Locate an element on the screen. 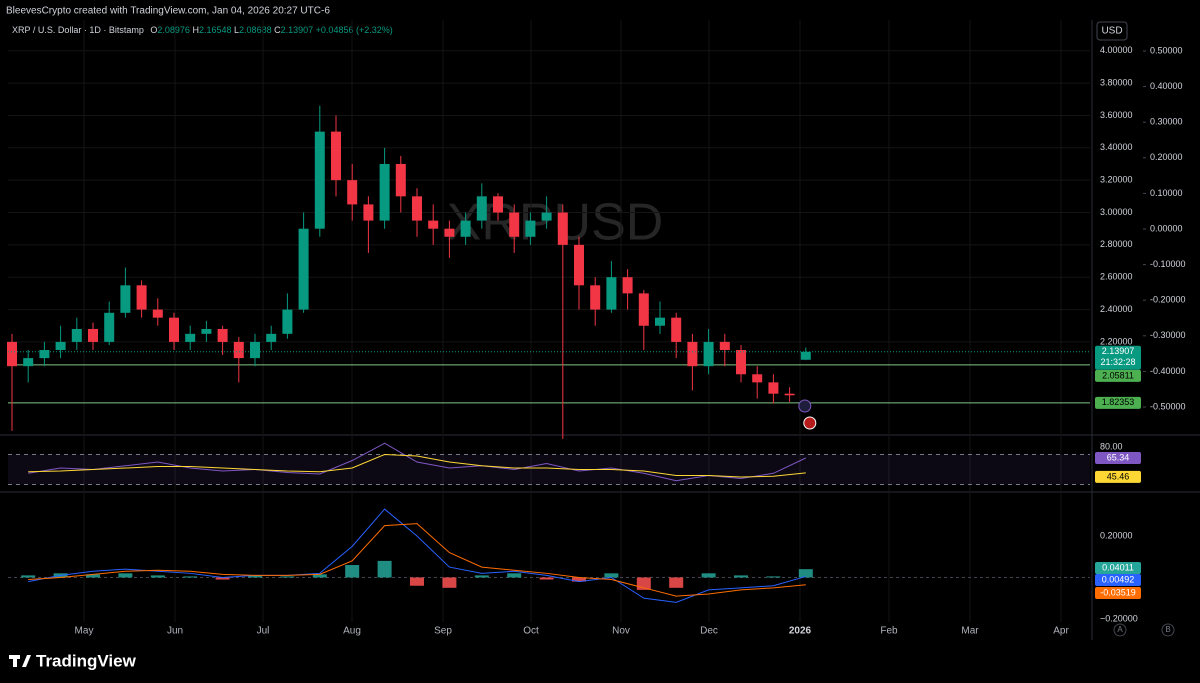 Image resolution: width=1200 pixels, height=683 pixels. y2-tick-label: 0.30000 is located at coordinates (1166, 122).